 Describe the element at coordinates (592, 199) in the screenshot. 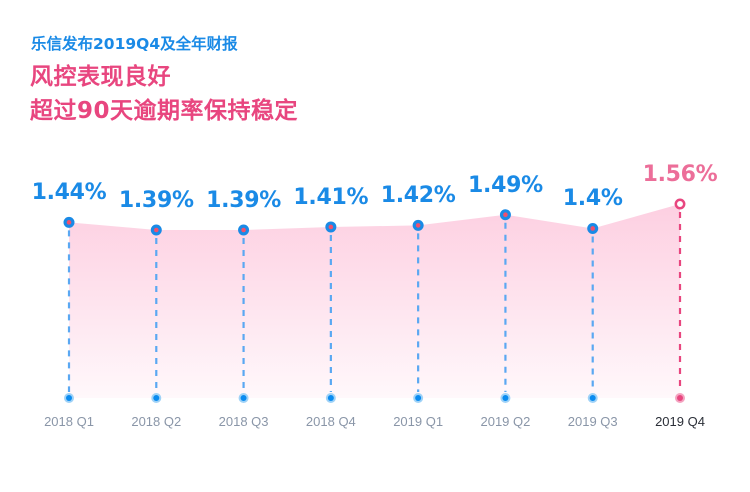

I see `value-label: 1.4%` at that location.